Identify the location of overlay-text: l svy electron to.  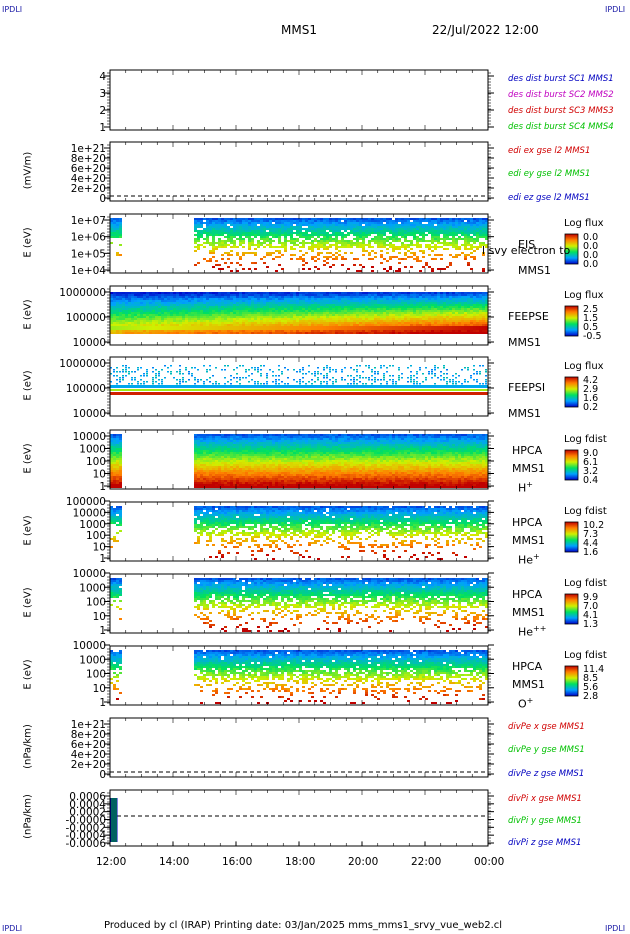
(526, 250).